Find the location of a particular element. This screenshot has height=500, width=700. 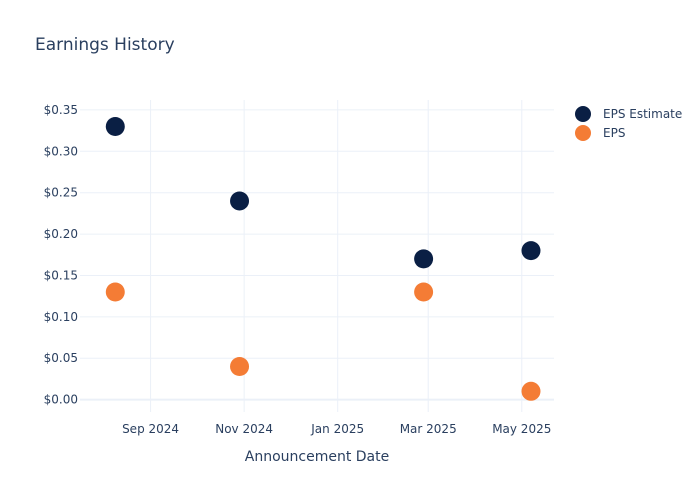

y-axis-ticks: $0.00 $0.05 $0.10 $0.15 $0.20 $0.25 $0.30 $0.35 is located at coordinates (61, 255).